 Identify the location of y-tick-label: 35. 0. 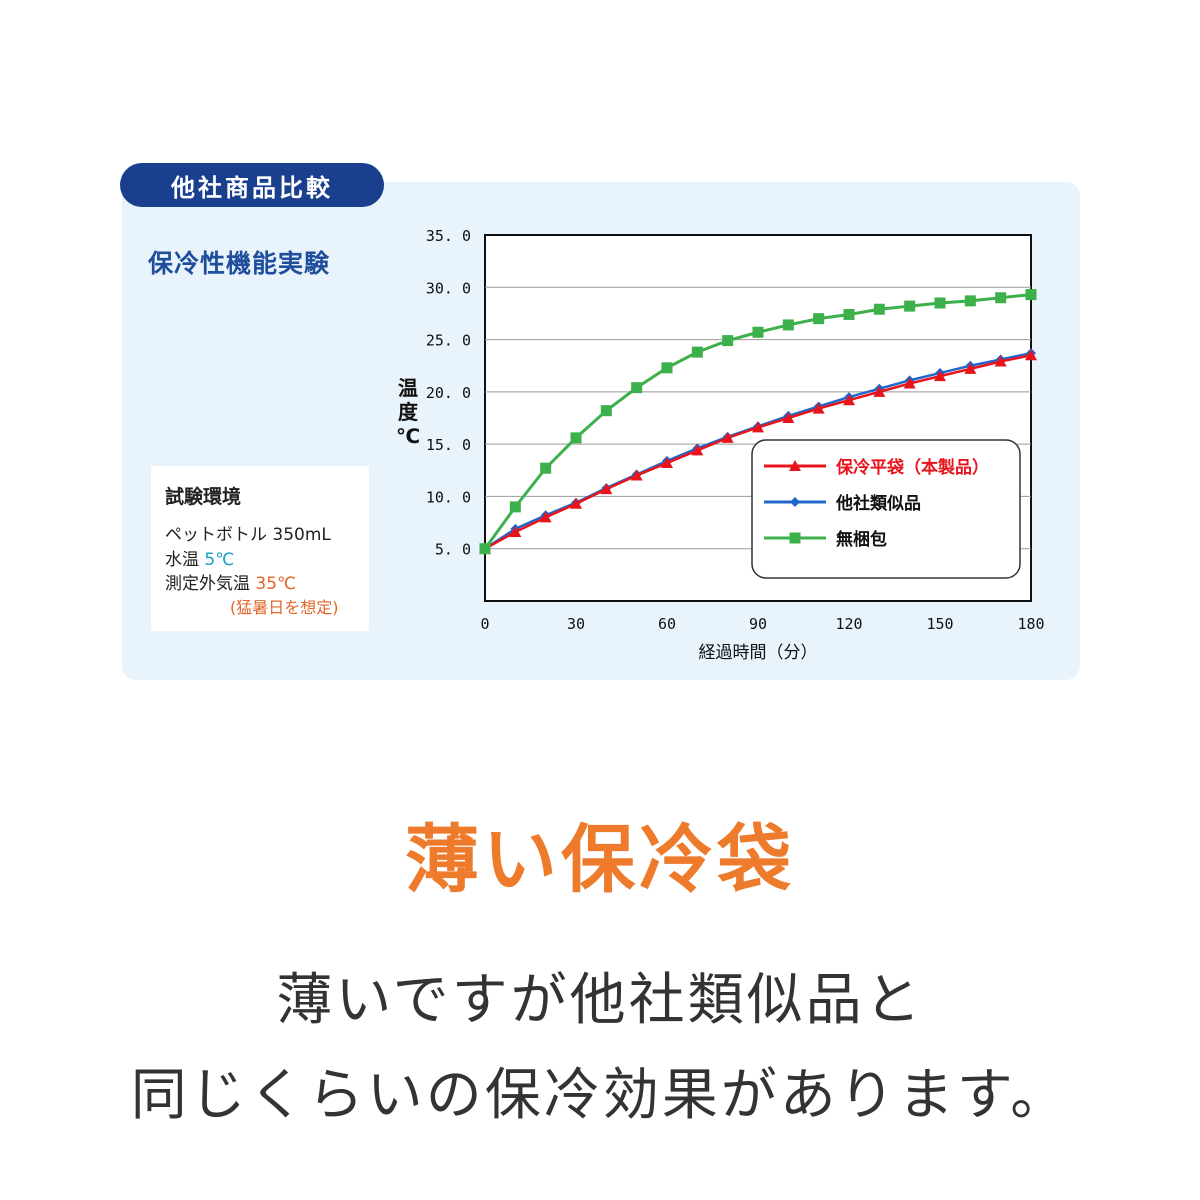
(448, 236).